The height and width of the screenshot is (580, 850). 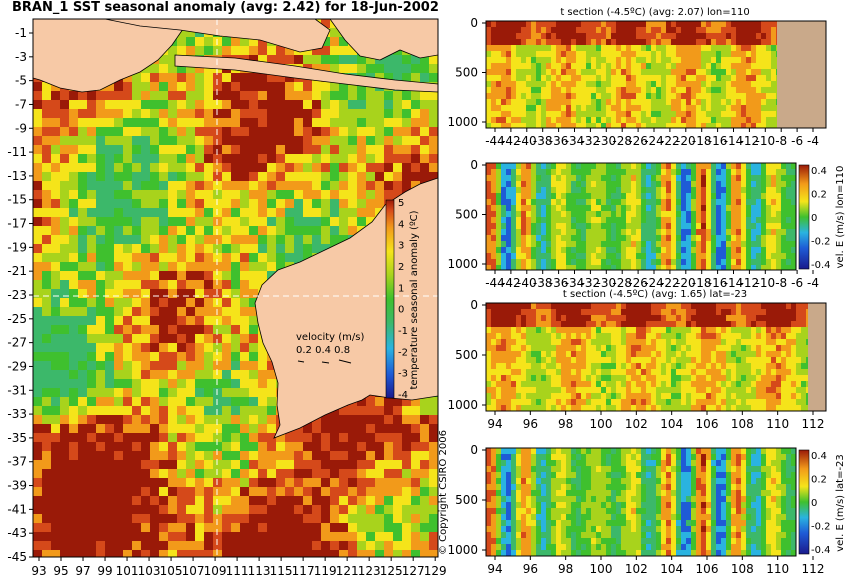 What do you see at coordinates (671, 569) in the screenshot?
I see `panel4-x-tick-label: 104` at bounding box center [671, 569].